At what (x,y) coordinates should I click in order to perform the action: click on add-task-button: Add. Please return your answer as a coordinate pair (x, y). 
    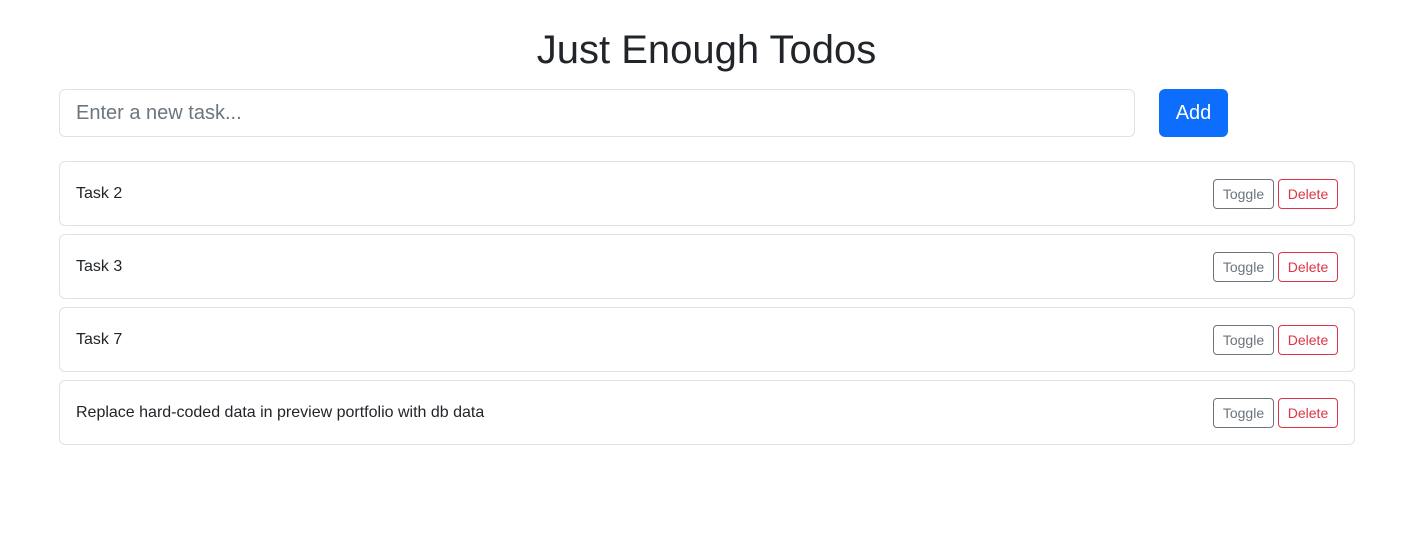
    Looking at the image, I should click on (1193, 113).